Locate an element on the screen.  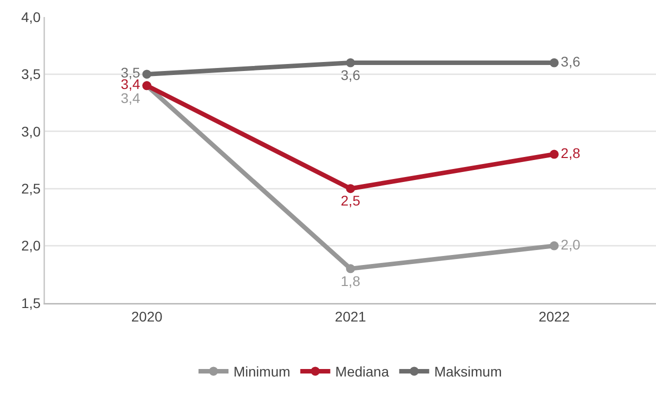
data-label: 2,8 is located at coordinates (570, 152).